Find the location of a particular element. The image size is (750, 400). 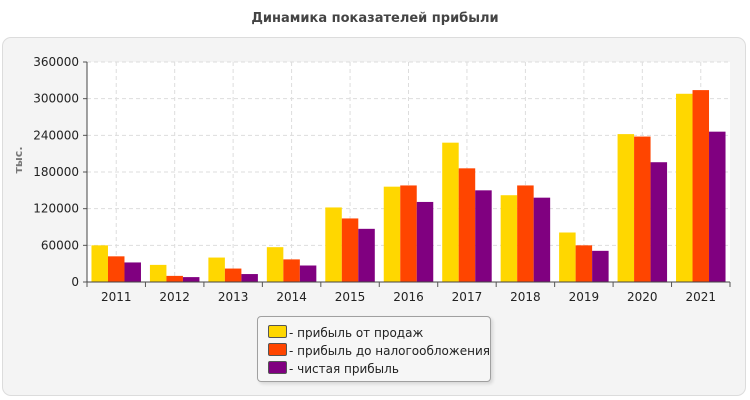

legend-label: - прибыль до налогообложения is located at coordinates (389, 351).